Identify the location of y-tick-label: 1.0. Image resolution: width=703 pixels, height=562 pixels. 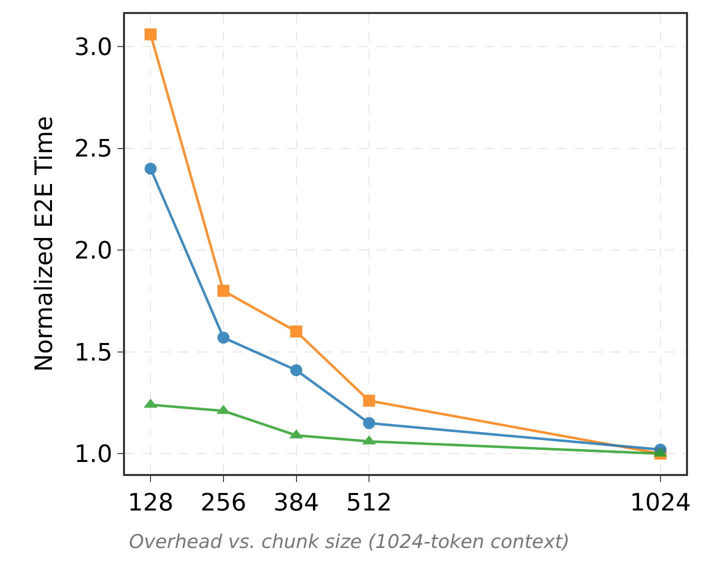
(93, 454).